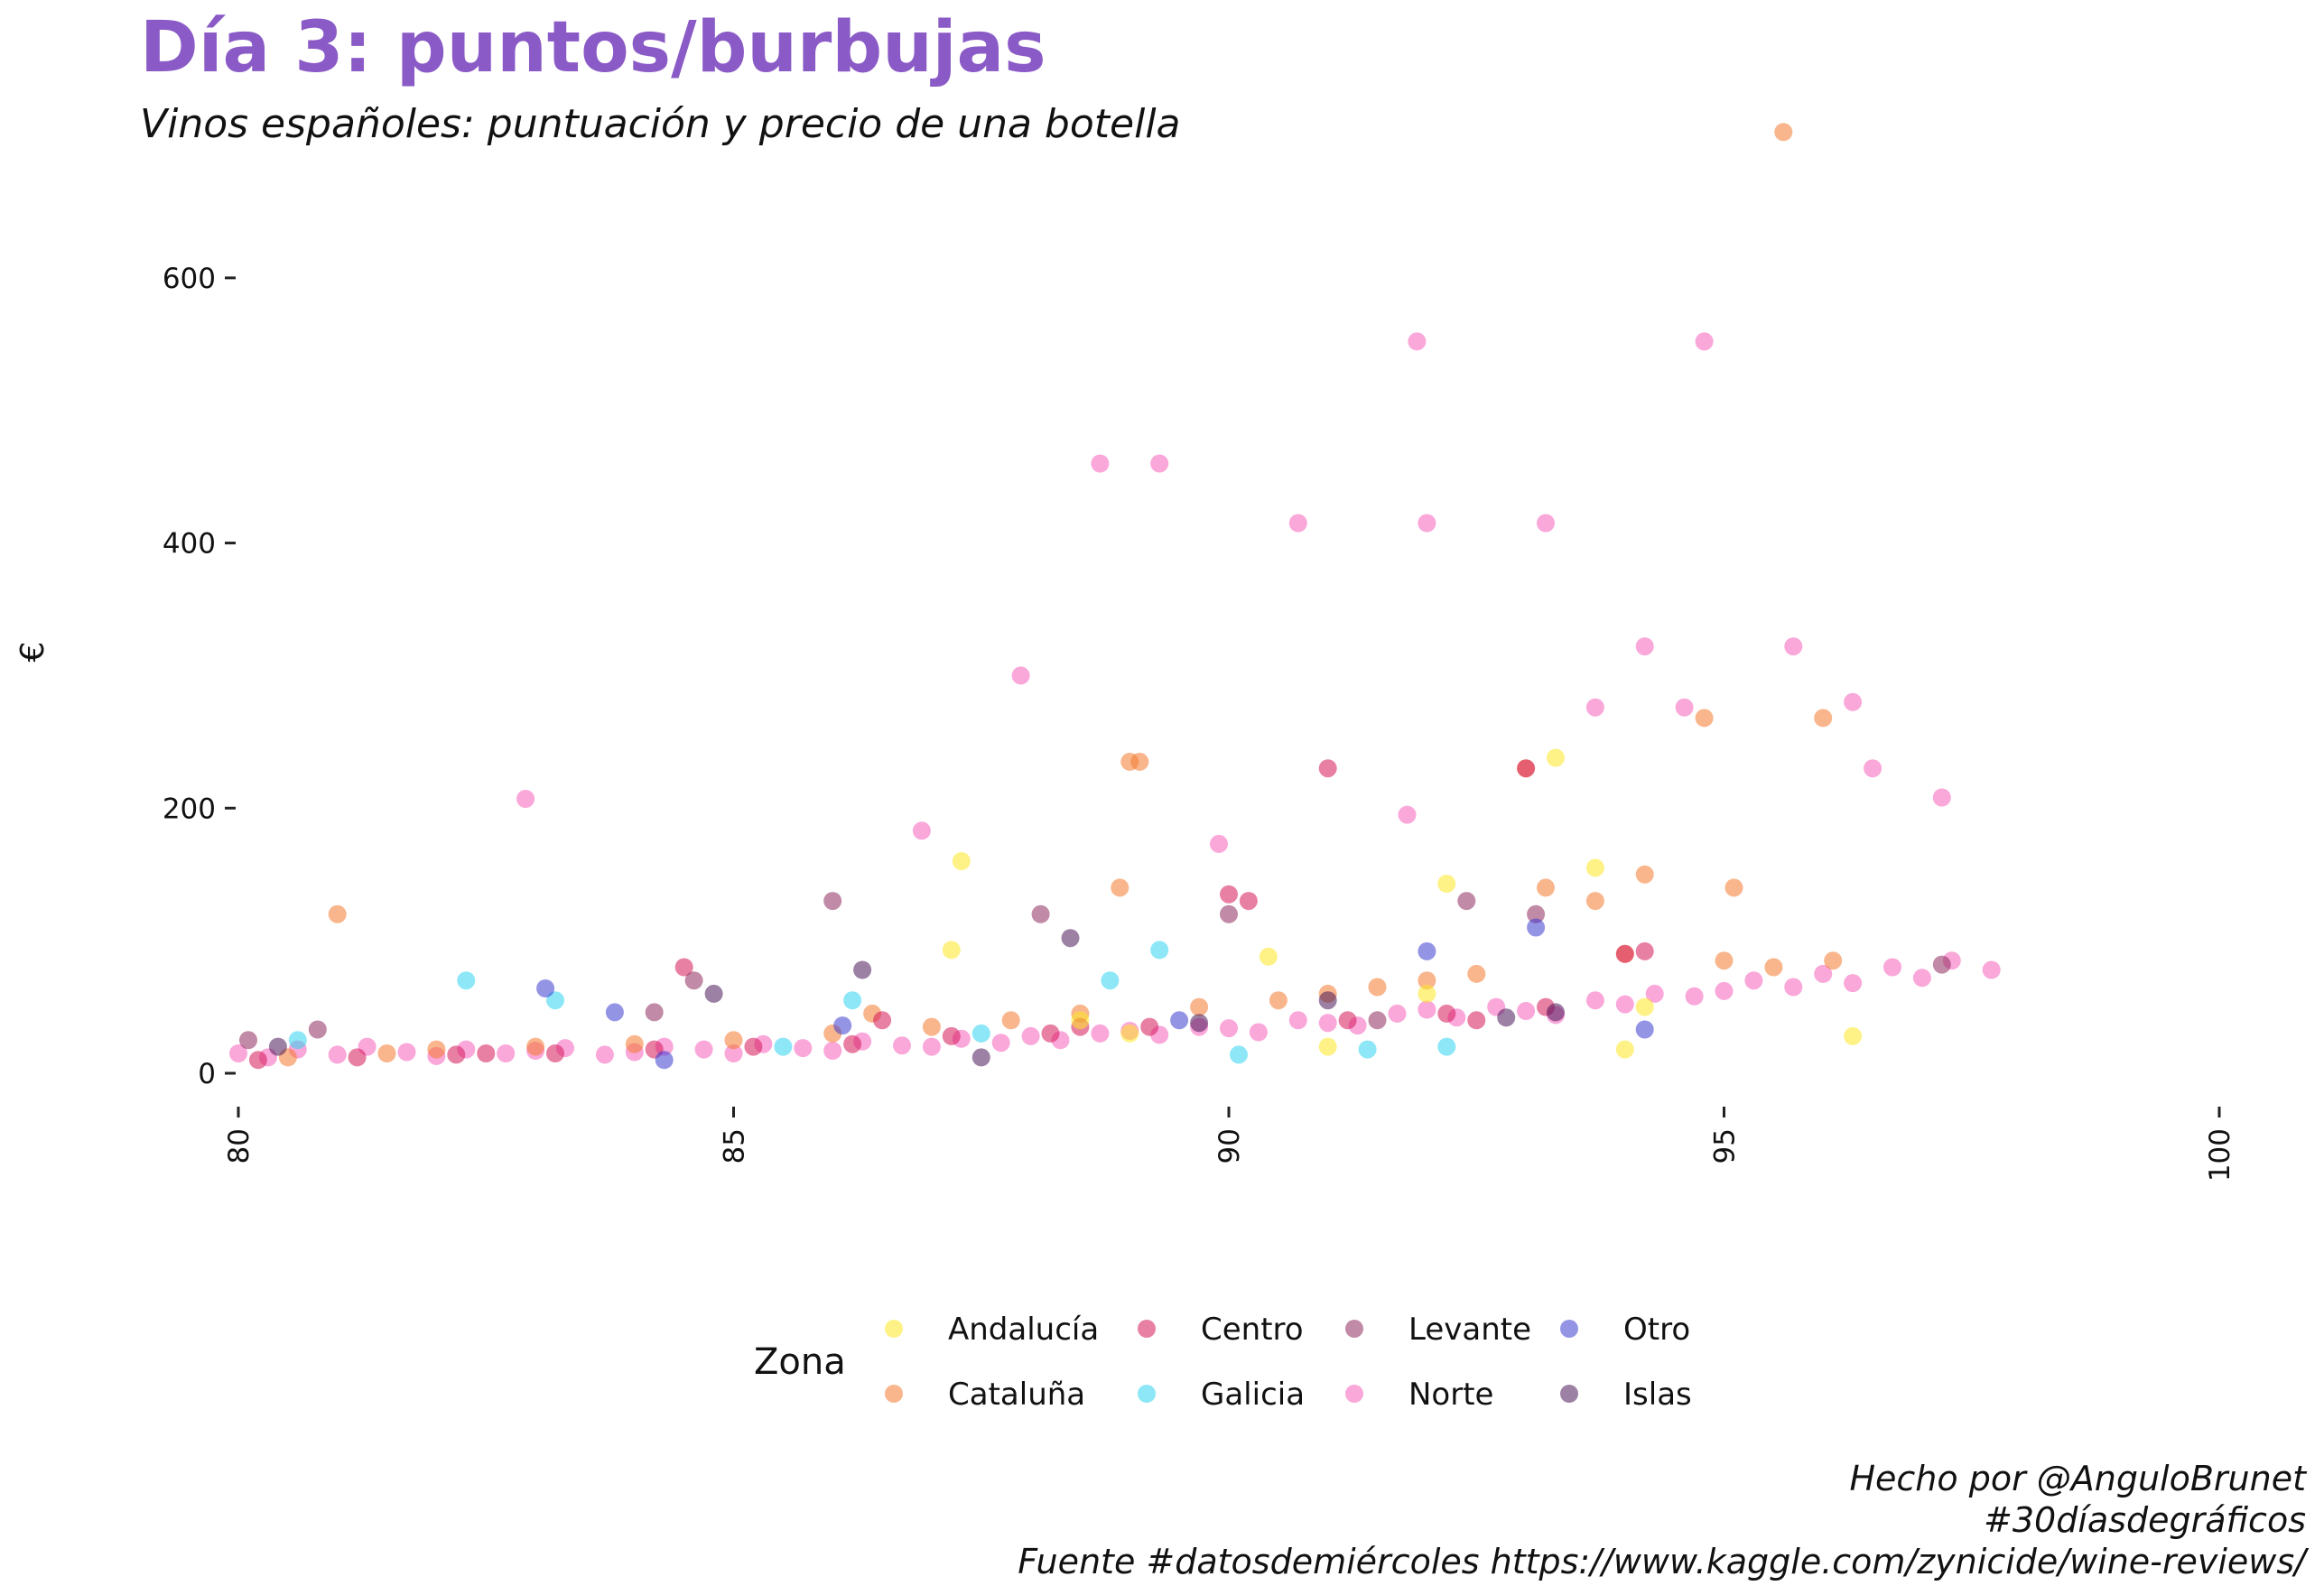 The image size is (2324, 1595). Describe the element at coordinates (1657, 1395) in the screenshot. I see `legend-label: Islas` at that location.